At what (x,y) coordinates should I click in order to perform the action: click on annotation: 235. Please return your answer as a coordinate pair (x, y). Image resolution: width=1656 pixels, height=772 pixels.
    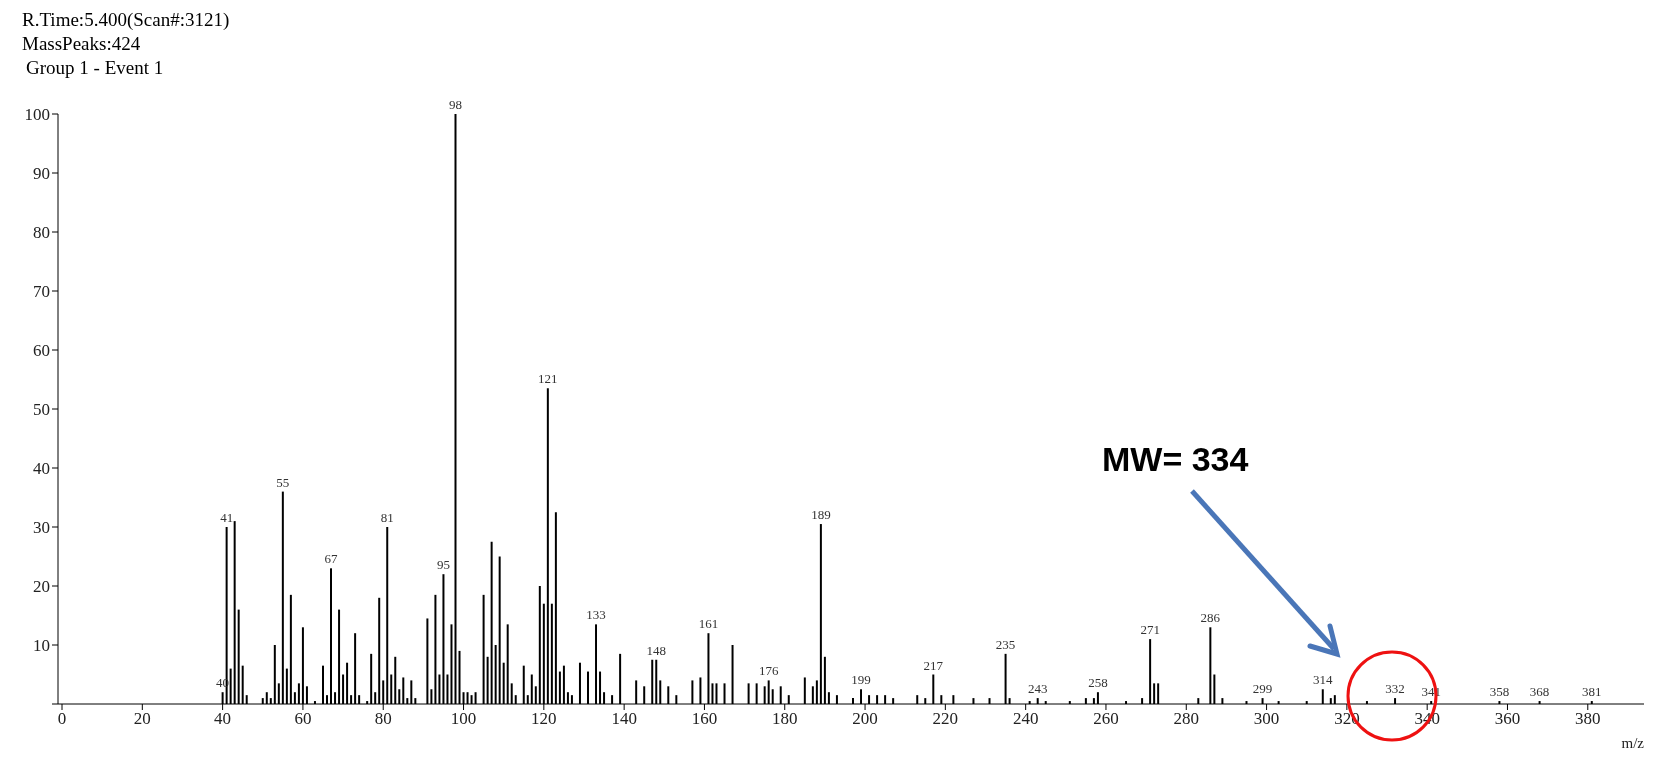
    Looking at the image, I should click on (1005, 644).